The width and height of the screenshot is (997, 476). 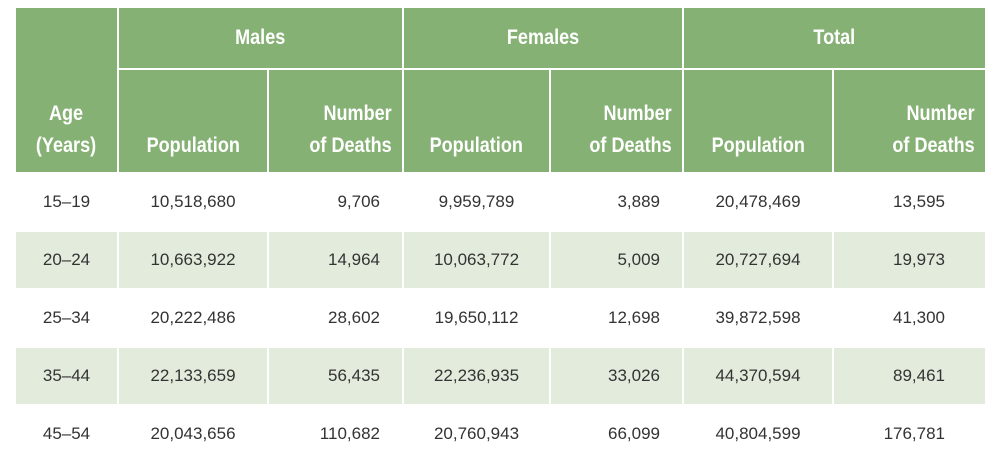 What do you see at coordinates (630, 129) in the screenshot?
I see `females-deaths-label: Number of Deaths` at bounding box center [630, 129].